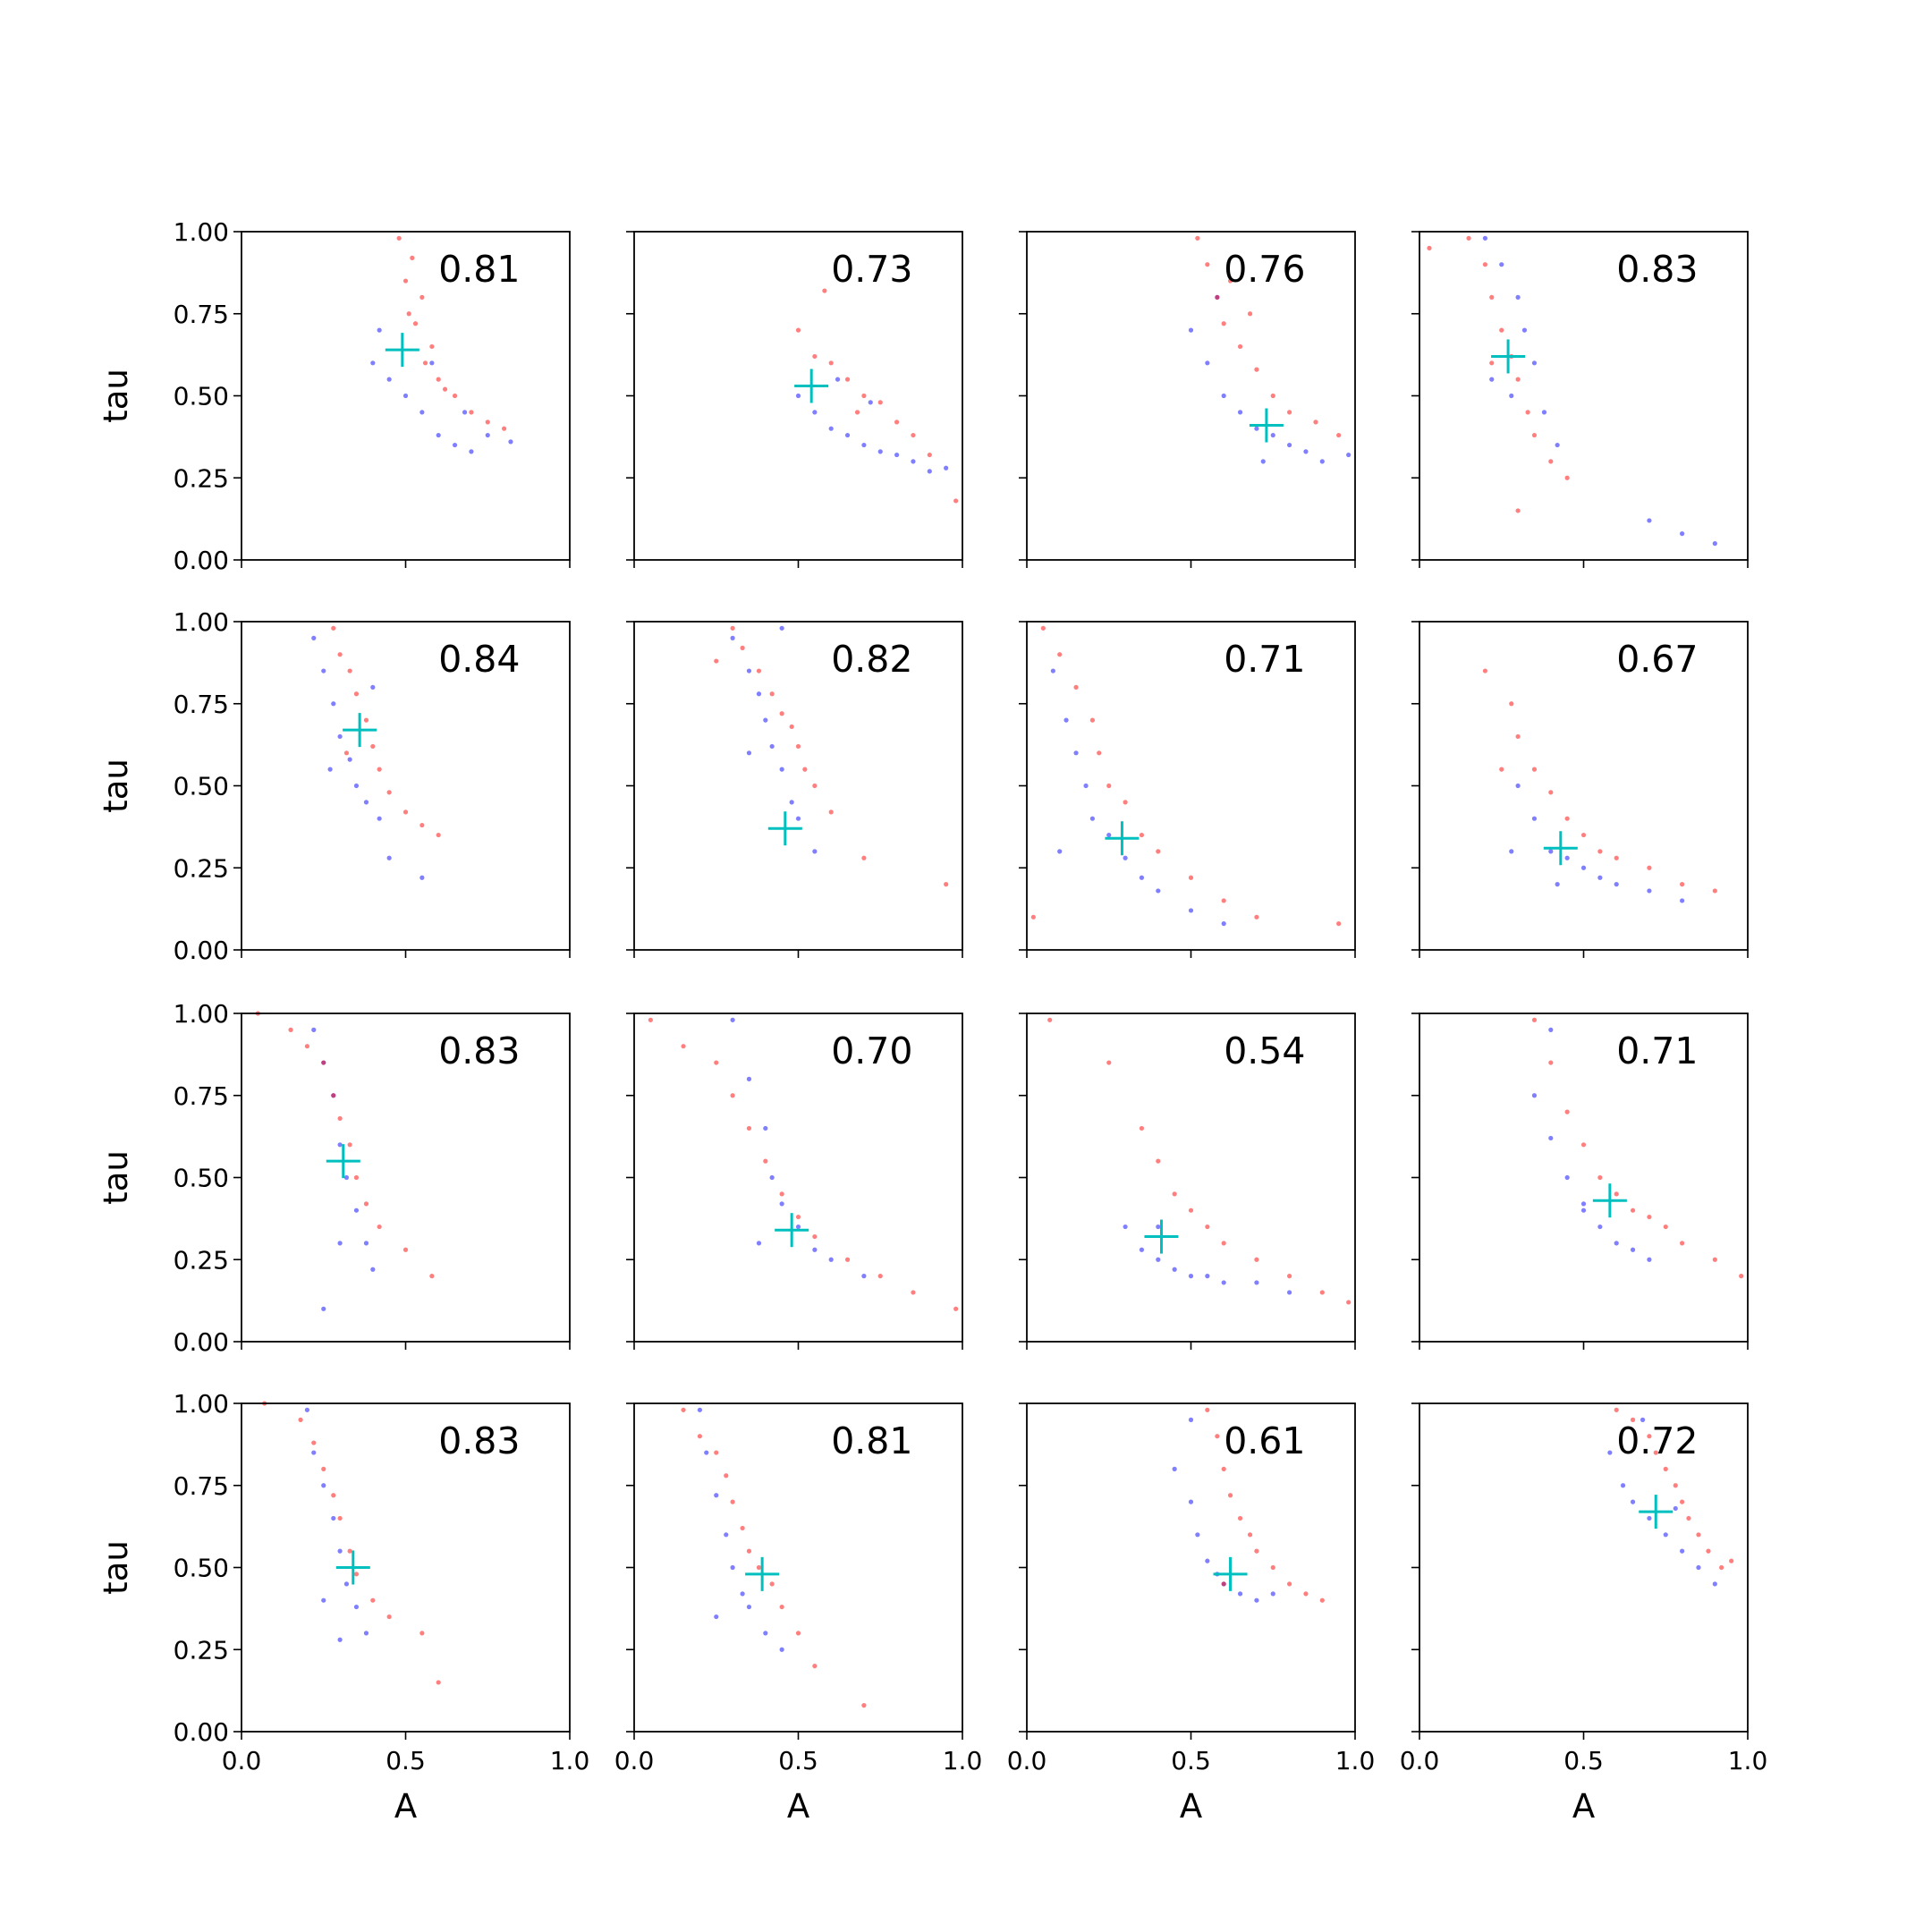  Describe the element at coordinates (1191, 1760) in the screenshot. I see `x-tick-label: 0.5` at that location.